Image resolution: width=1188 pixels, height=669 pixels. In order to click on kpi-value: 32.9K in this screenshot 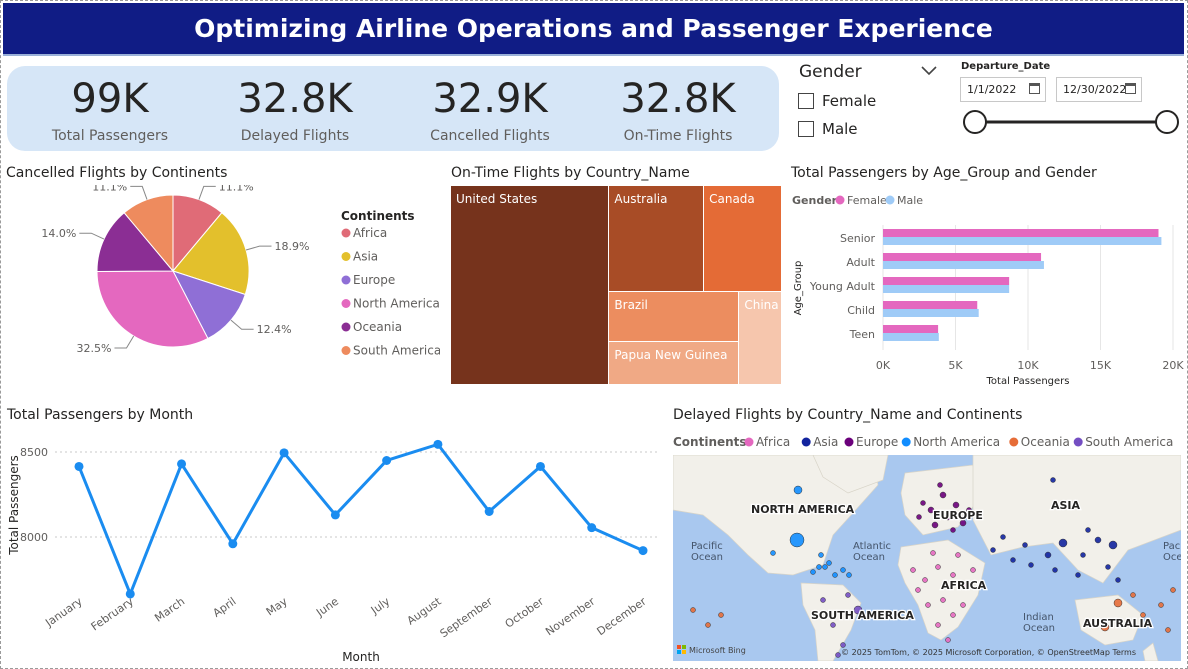, I will do `click(490, 99)`.